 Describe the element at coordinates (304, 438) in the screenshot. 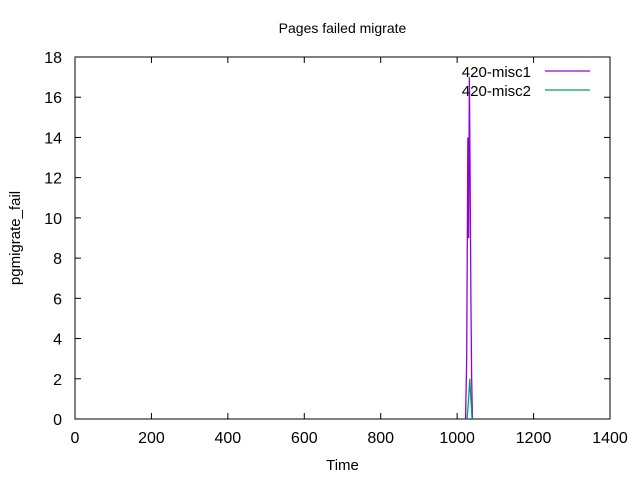

I see `x-tick-label: 600` at that location.